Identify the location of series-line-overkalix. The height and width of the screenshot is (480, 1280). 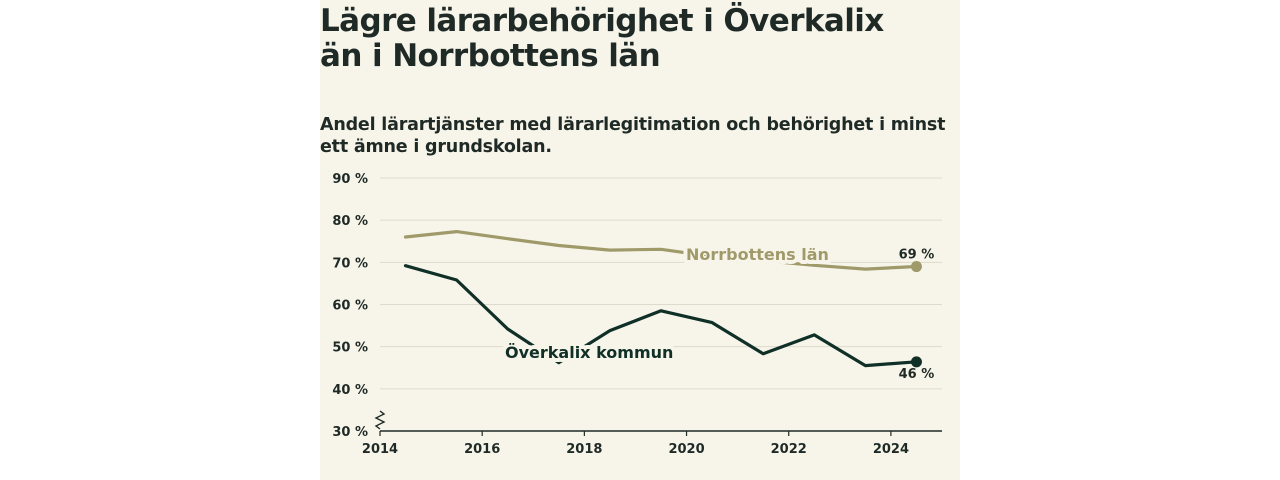
(661, 316).